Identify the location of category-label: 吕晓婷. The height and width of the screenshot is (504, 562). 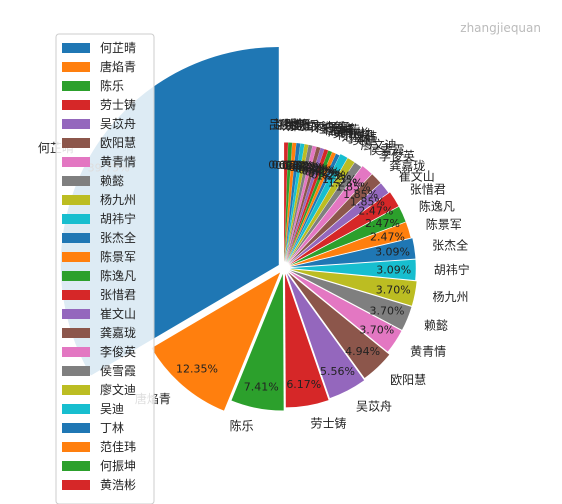
(286, 123).